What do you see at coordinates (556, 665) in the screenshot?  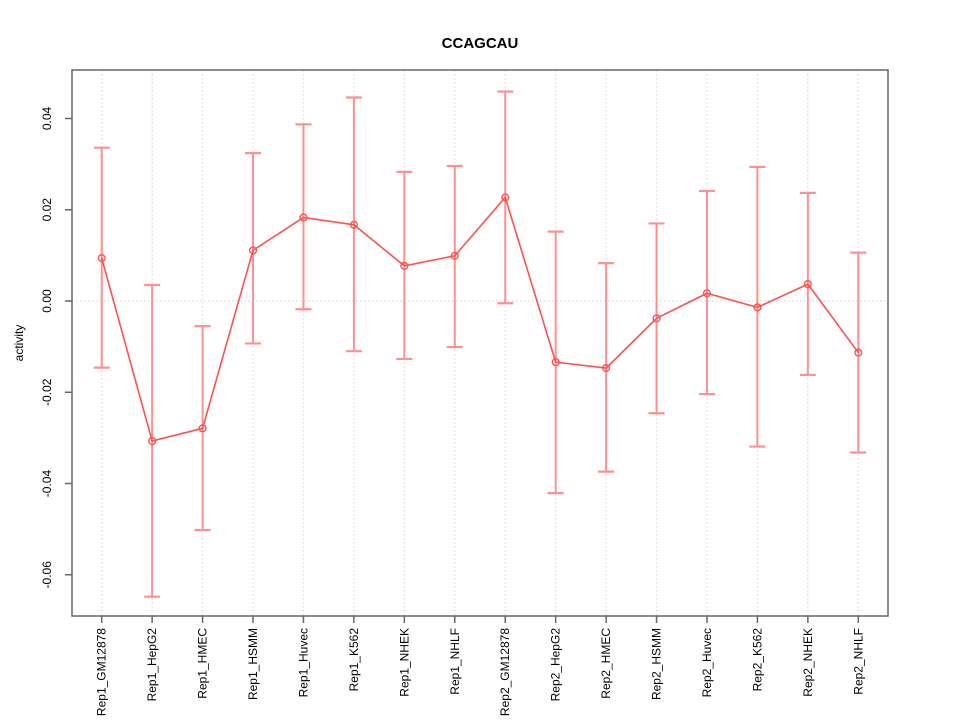 I see `x-tick-label: Rep2_HepG2` at bounding box center [556, 665].